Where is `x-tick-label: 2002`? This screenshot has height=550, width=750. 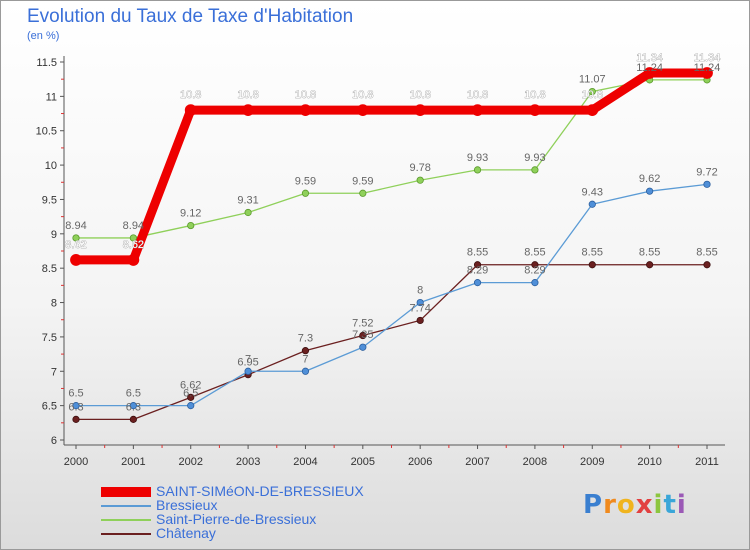
x-tick-label: 2002 is located at coordinates (190, 462).